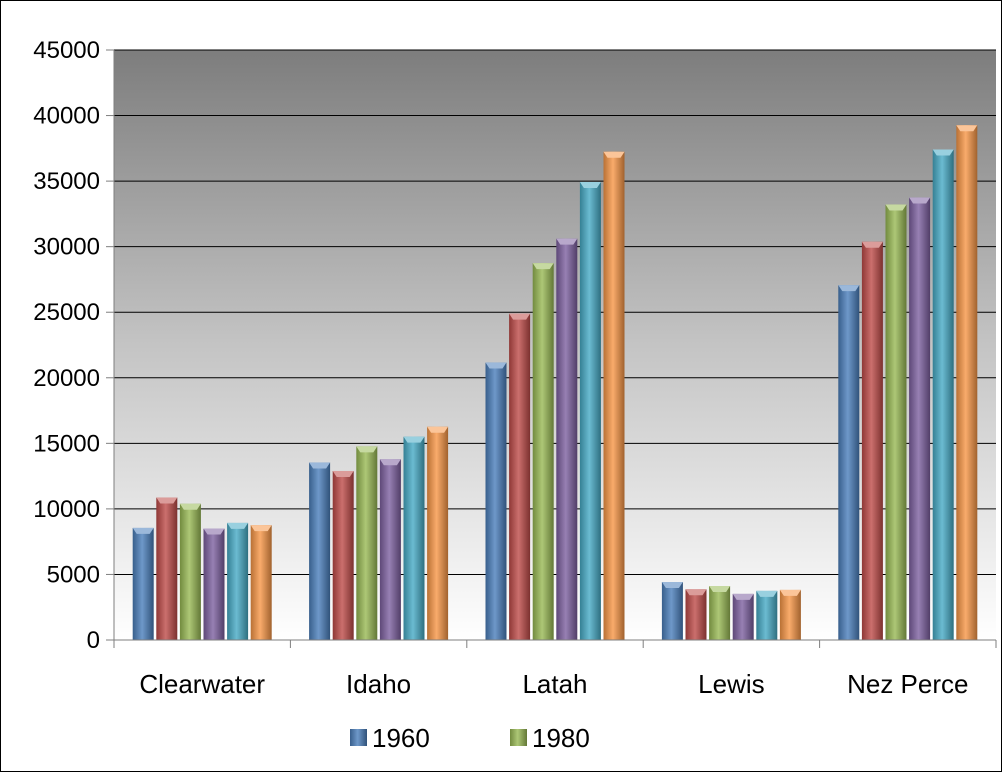  I want to click on y-tick-label: 0, so click(93, 640).